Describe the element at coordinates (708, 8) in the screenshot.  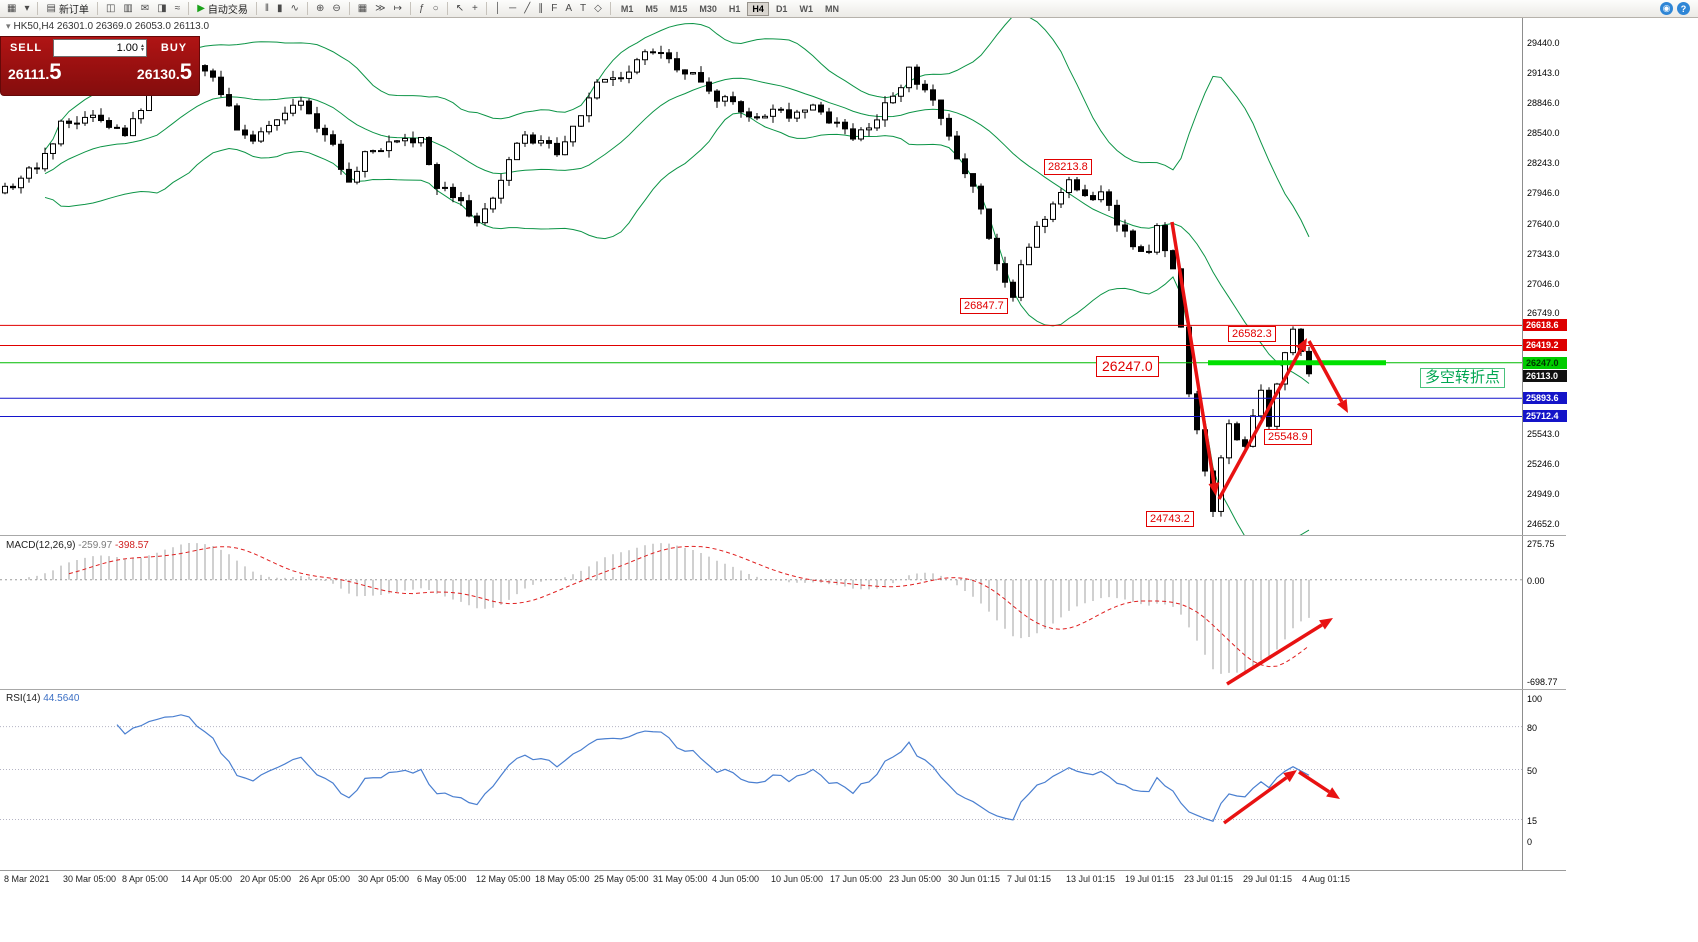
I see `toolbar-tf-m30: M30` at that location.